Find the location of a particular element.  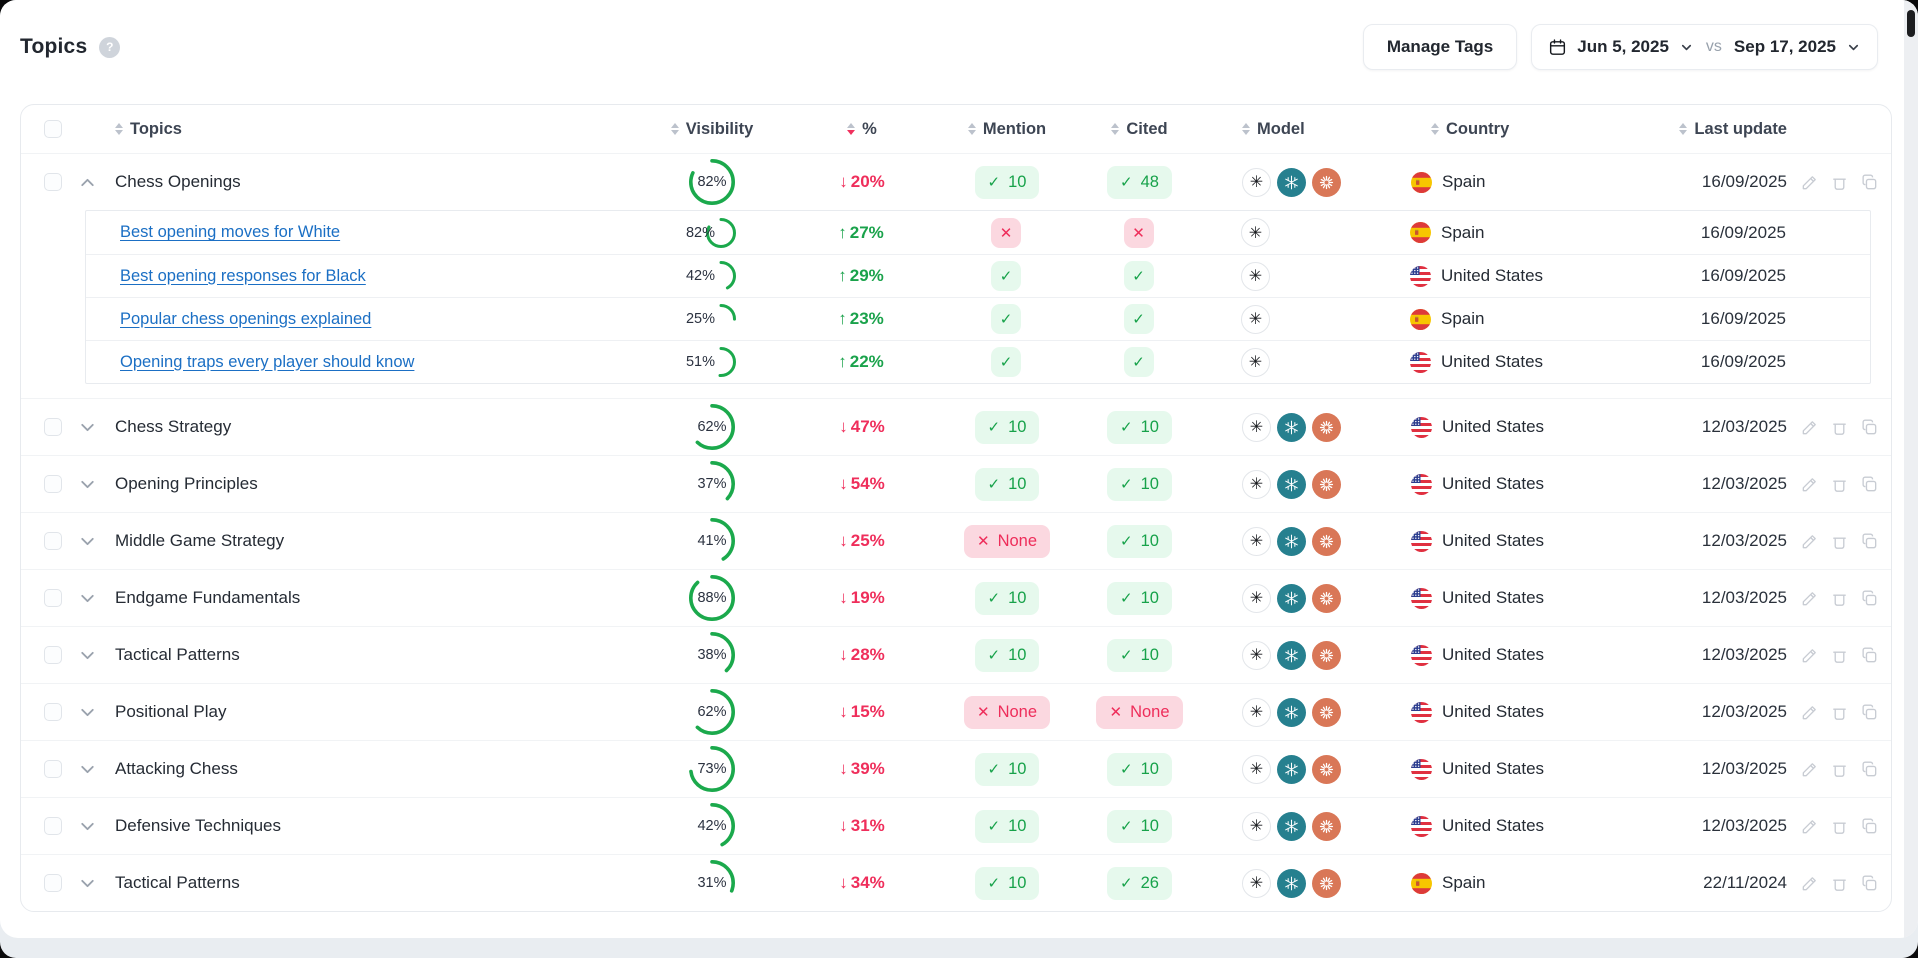

header-topics: Topics is located at coordinates (376, 129).